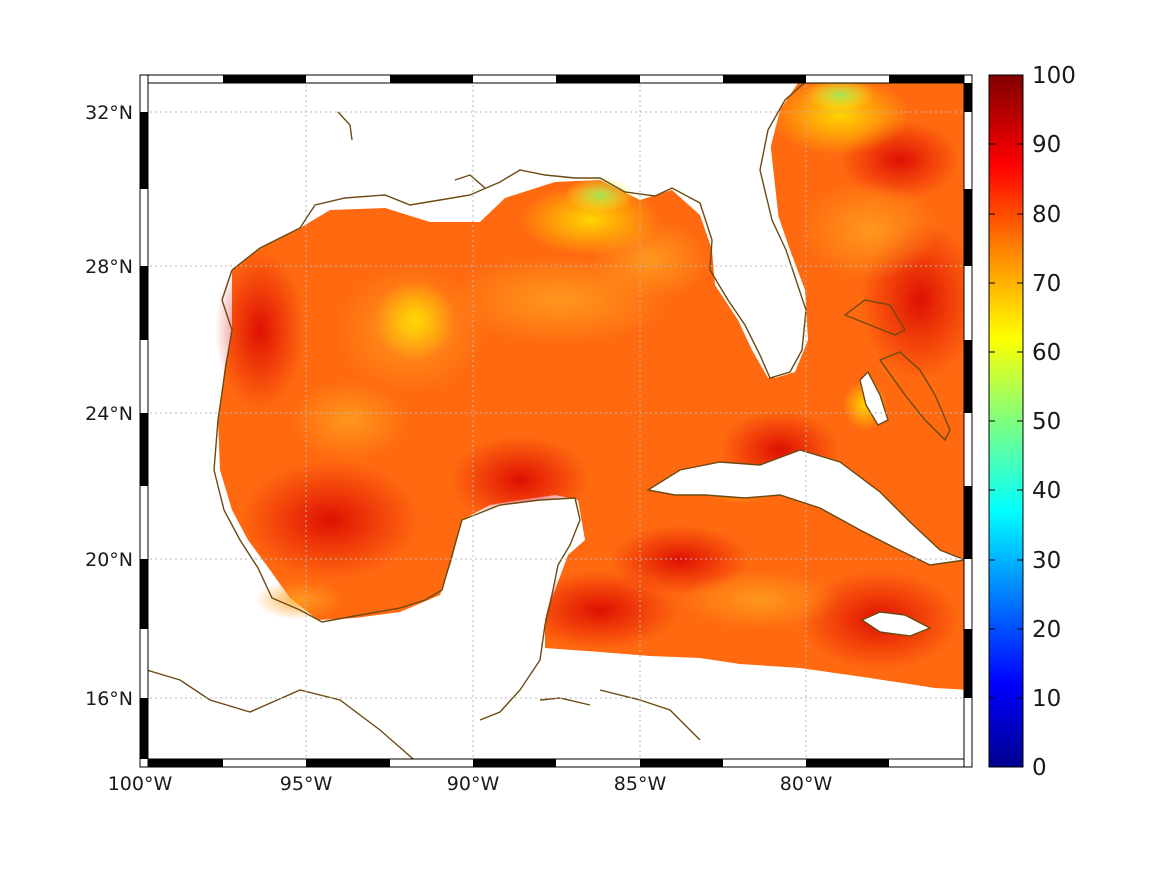 This screenshot has height=880, width=1167. Describe the element at coordinates (109, 699) in the screenshot. I see `lat-tick-16: 16°N` at that location.